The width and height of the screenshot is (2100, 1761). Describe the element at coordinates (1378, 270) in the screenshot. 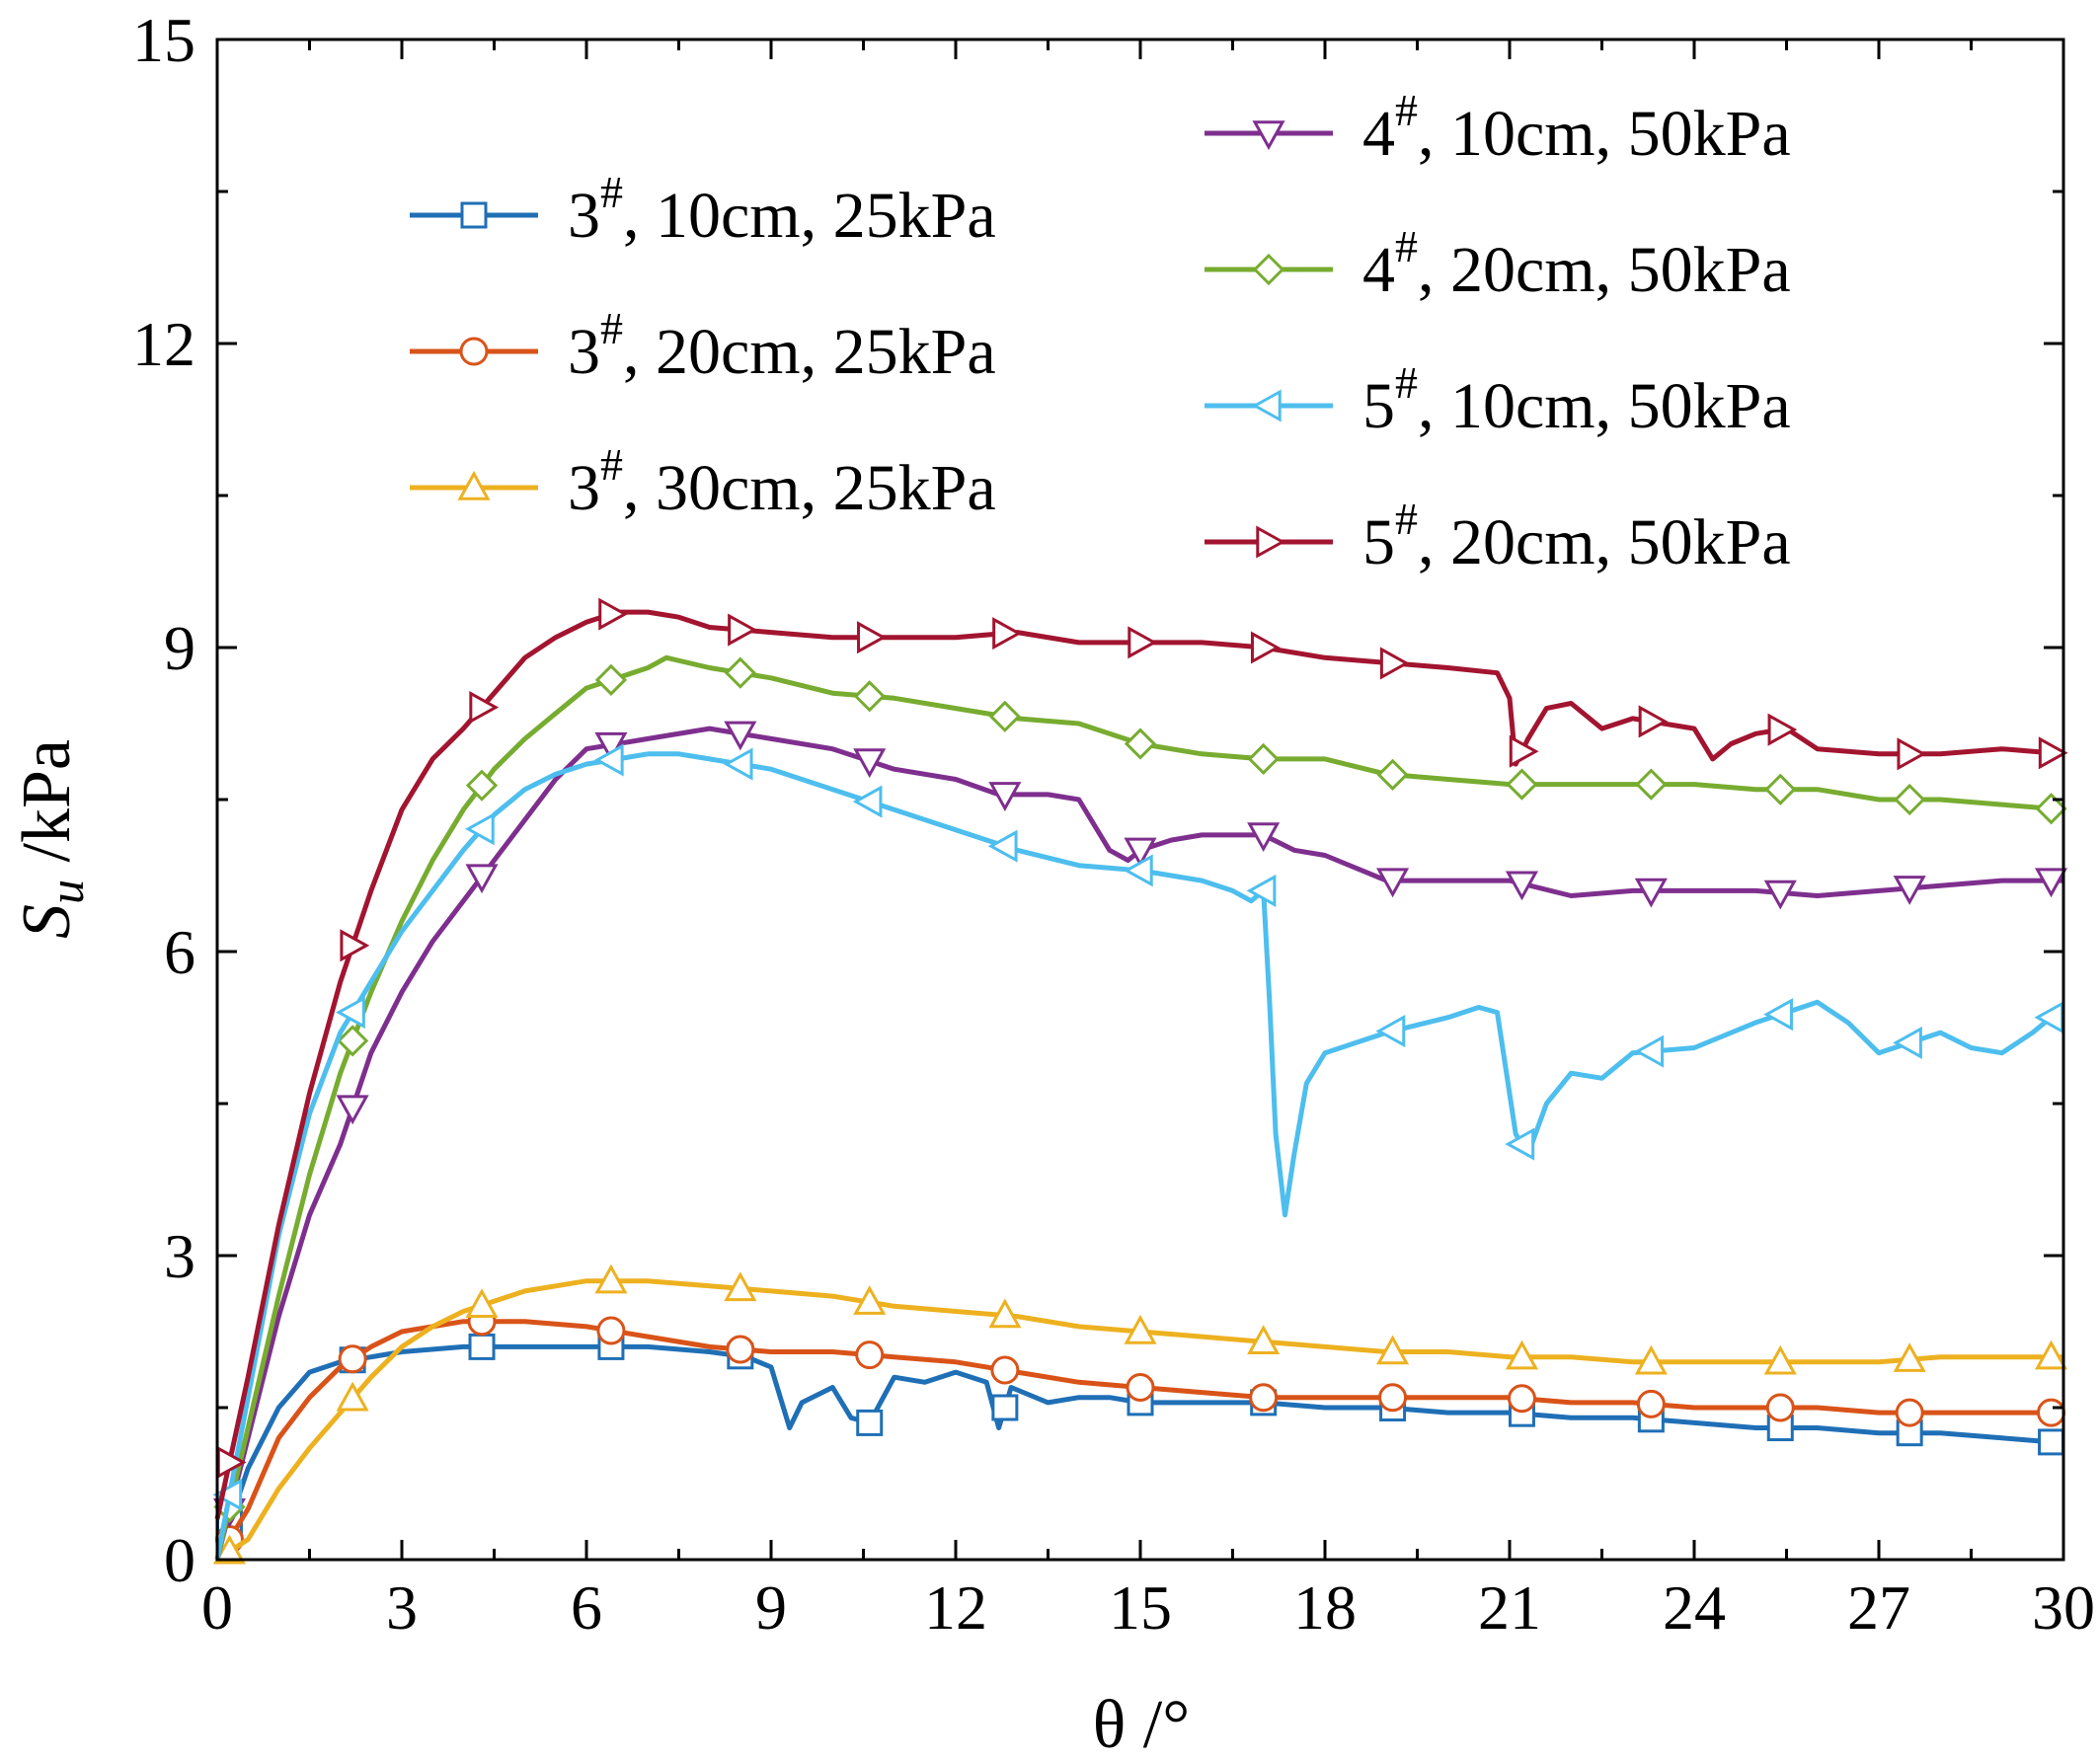

I see `legend-label-number: 4` at that location.